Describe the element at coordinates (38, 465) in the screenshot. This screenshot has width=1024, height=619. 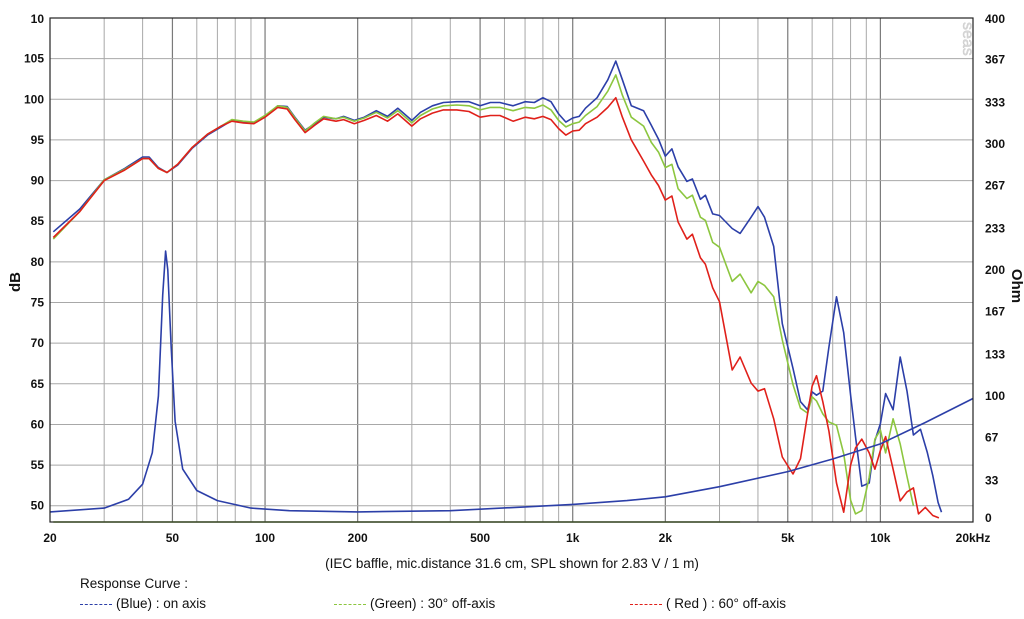
I see `y-tick-label: 55` at that location.